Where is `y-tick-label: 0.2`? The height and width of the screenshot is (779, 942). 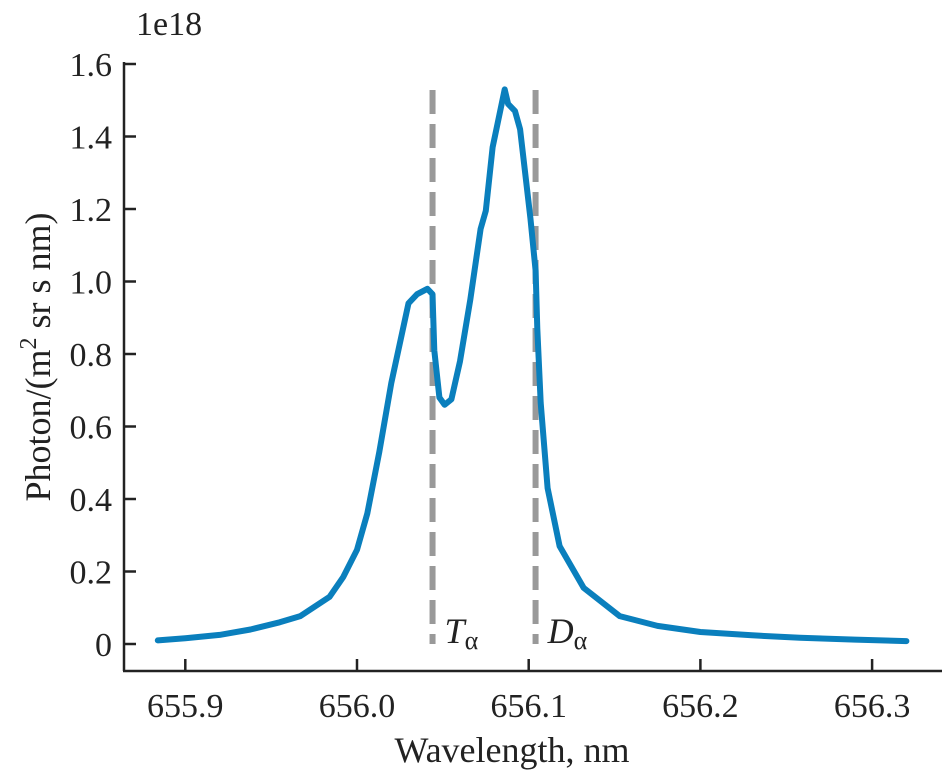 y-tick-label: 0.2 is located at coordinates (91, 573).